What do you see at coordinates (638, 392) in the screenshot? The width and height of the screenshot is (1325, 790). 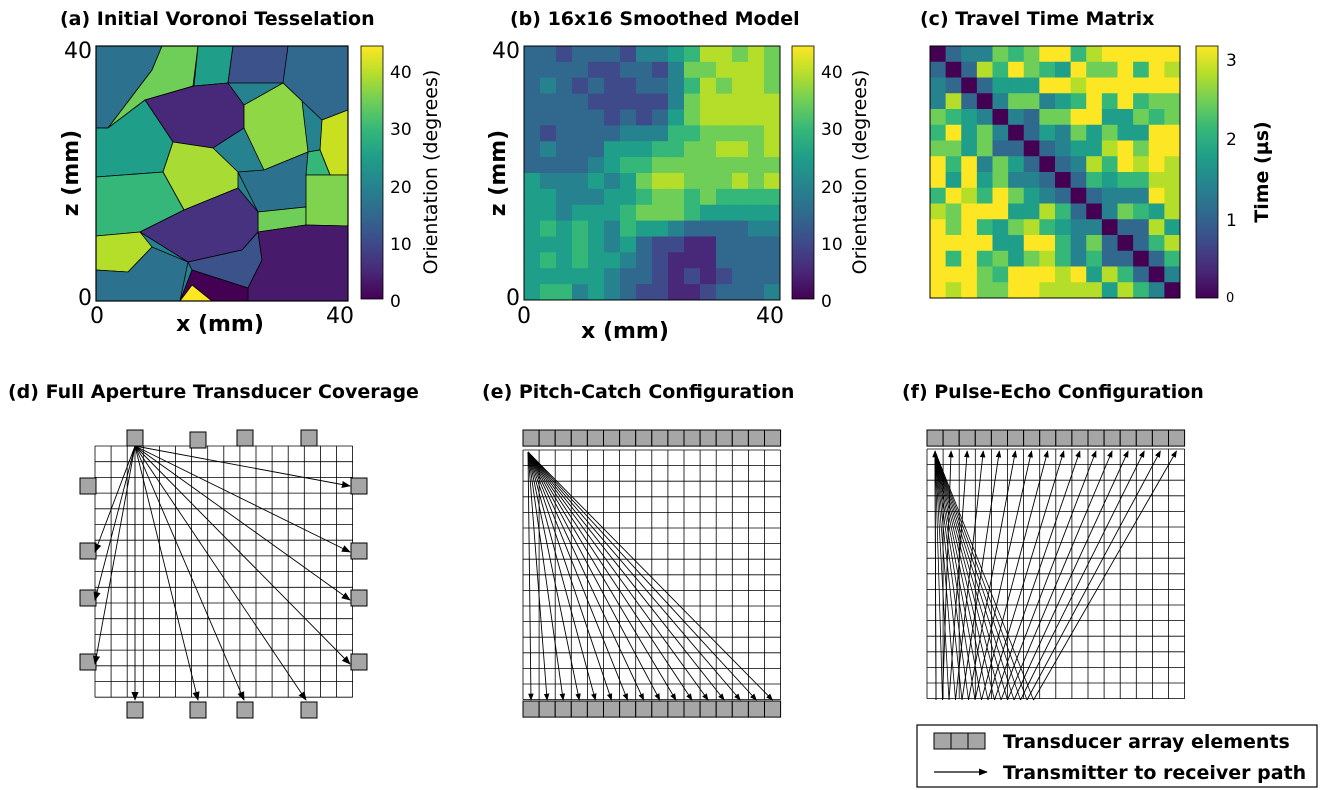 I see `panel-e-title: (e) Pitch-Catch Configuration` at bounding box center [638, 392].